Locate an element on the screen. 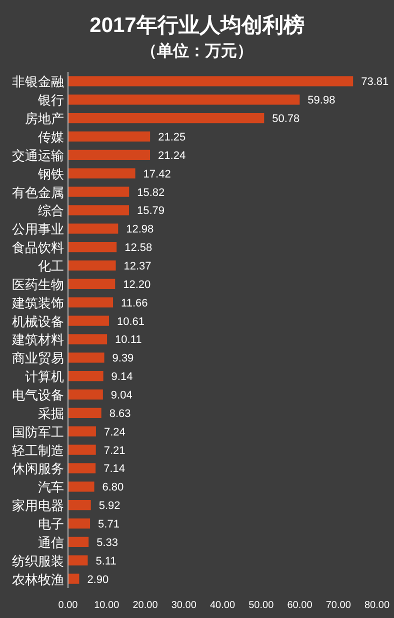  y-tick-label: 纺织服装 is located at coordinates (38, 560).